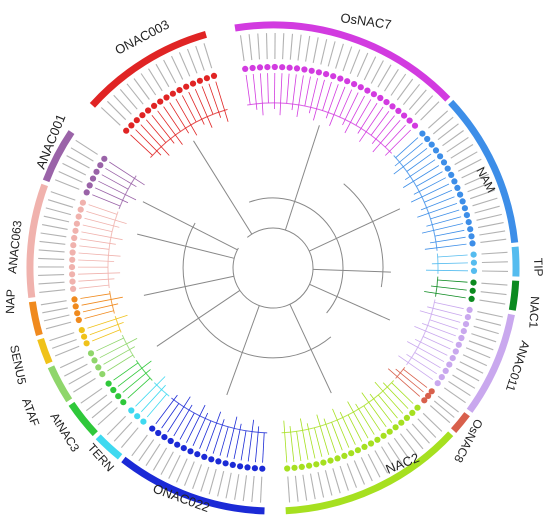 The height and width of the screenshot is (531, 550). I want to click on clade-arc-tern, so click(109, 447).